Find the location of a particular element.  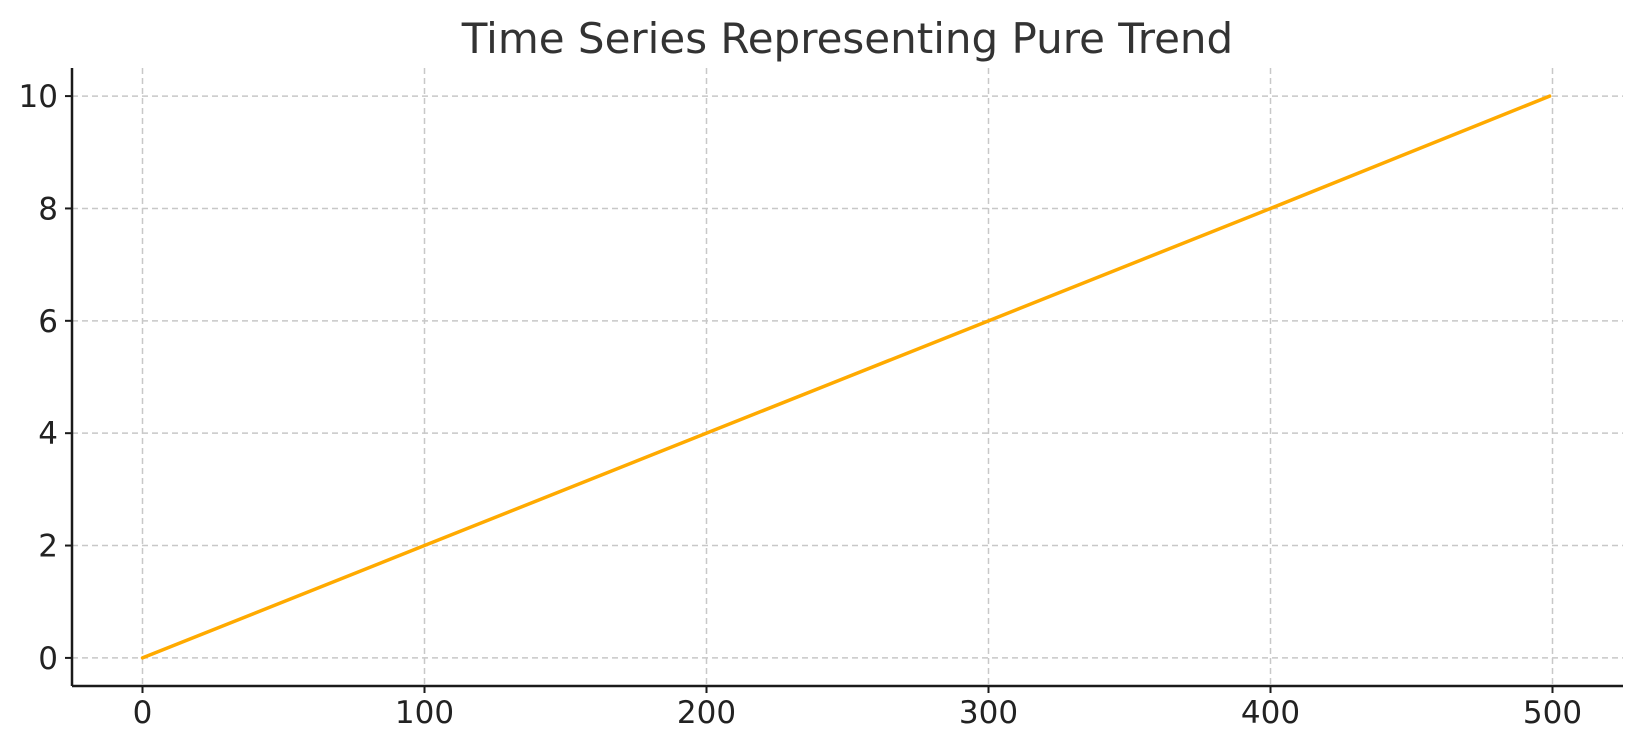

y-tick-label: 0 is located at coordinates (48, 659).